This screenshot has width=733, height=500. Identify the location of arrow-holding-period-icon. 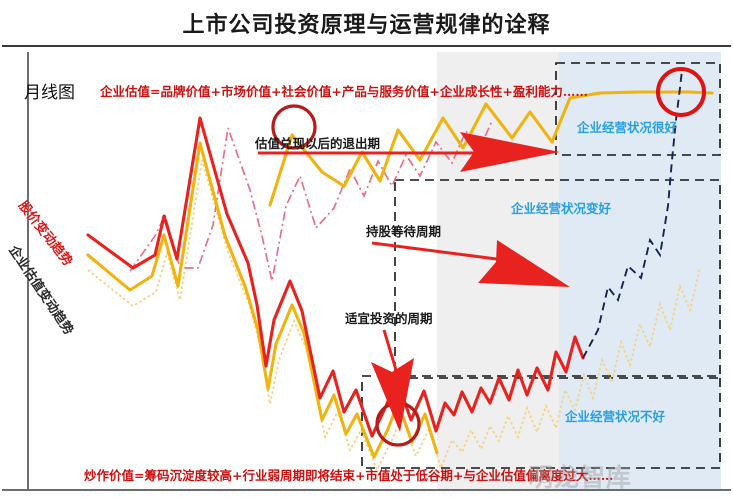
(470, 263).